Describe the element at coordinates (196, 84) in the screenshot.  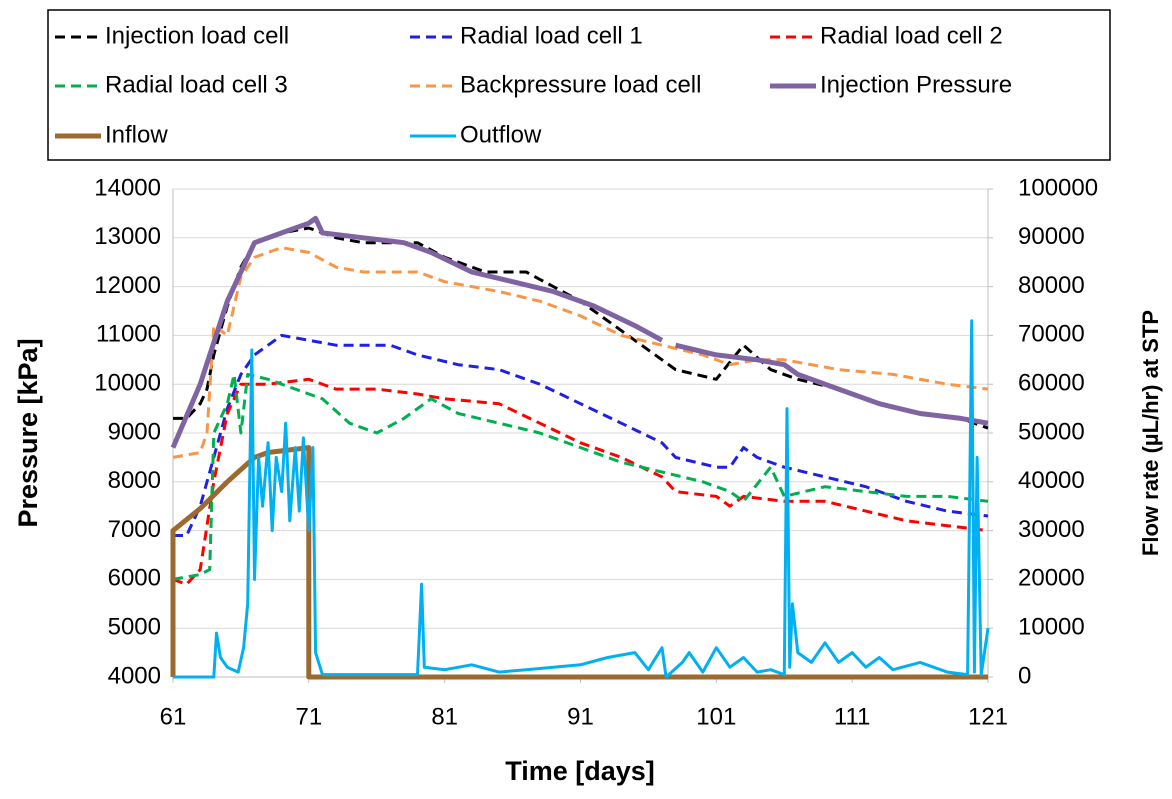
I see `legend-label: Radial load cell 3` at that location.